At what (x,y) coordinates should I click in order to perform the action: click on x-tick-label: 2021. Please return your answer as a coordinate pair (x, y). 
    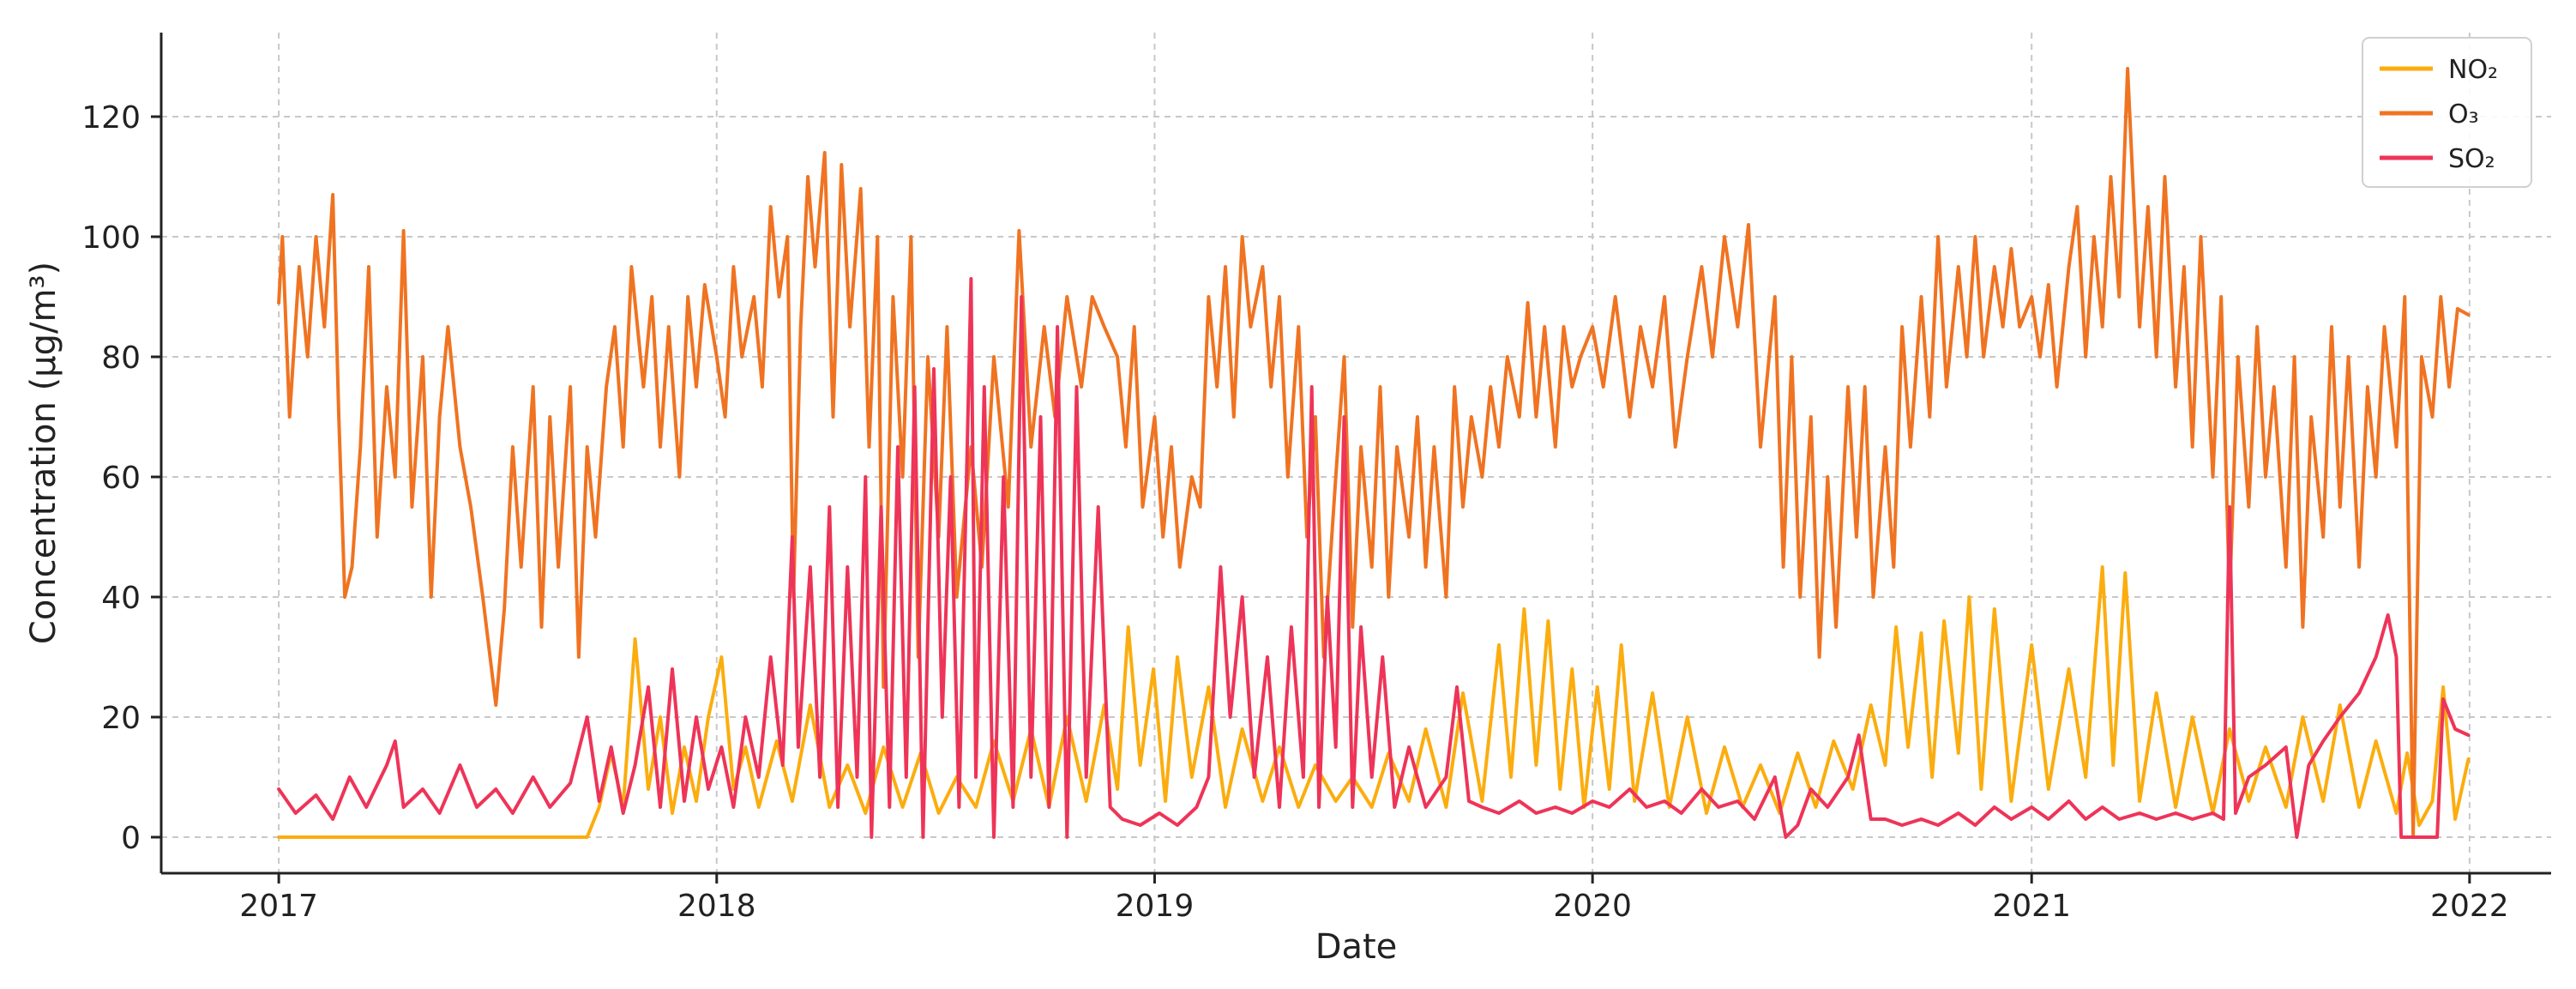
    Looking at the image, I should click on (2031, 907).